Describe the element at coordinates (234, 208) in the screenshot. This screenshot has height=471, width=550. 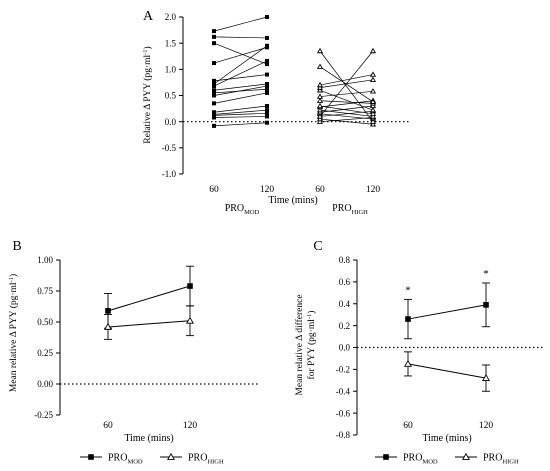
I see `panel-a-group-name: PRO` at that location.